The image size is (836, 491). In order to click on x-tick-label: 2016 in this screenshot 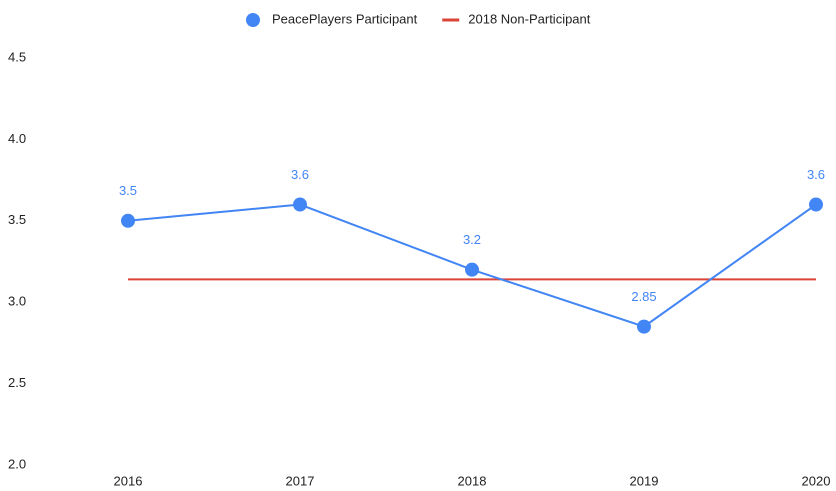, I will do `click(128, 480)`.